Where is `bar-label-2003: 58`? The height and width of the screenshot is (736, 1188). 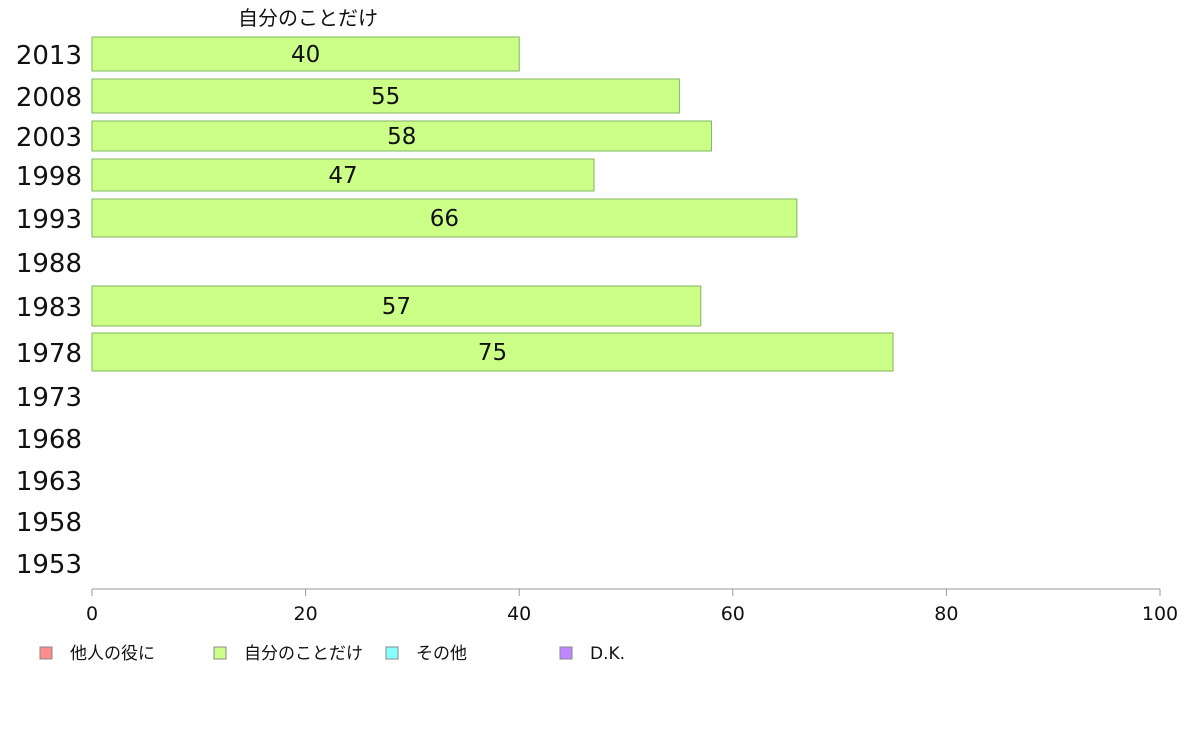
bar-label-2003: 58 is located at coordinates (401, 137).